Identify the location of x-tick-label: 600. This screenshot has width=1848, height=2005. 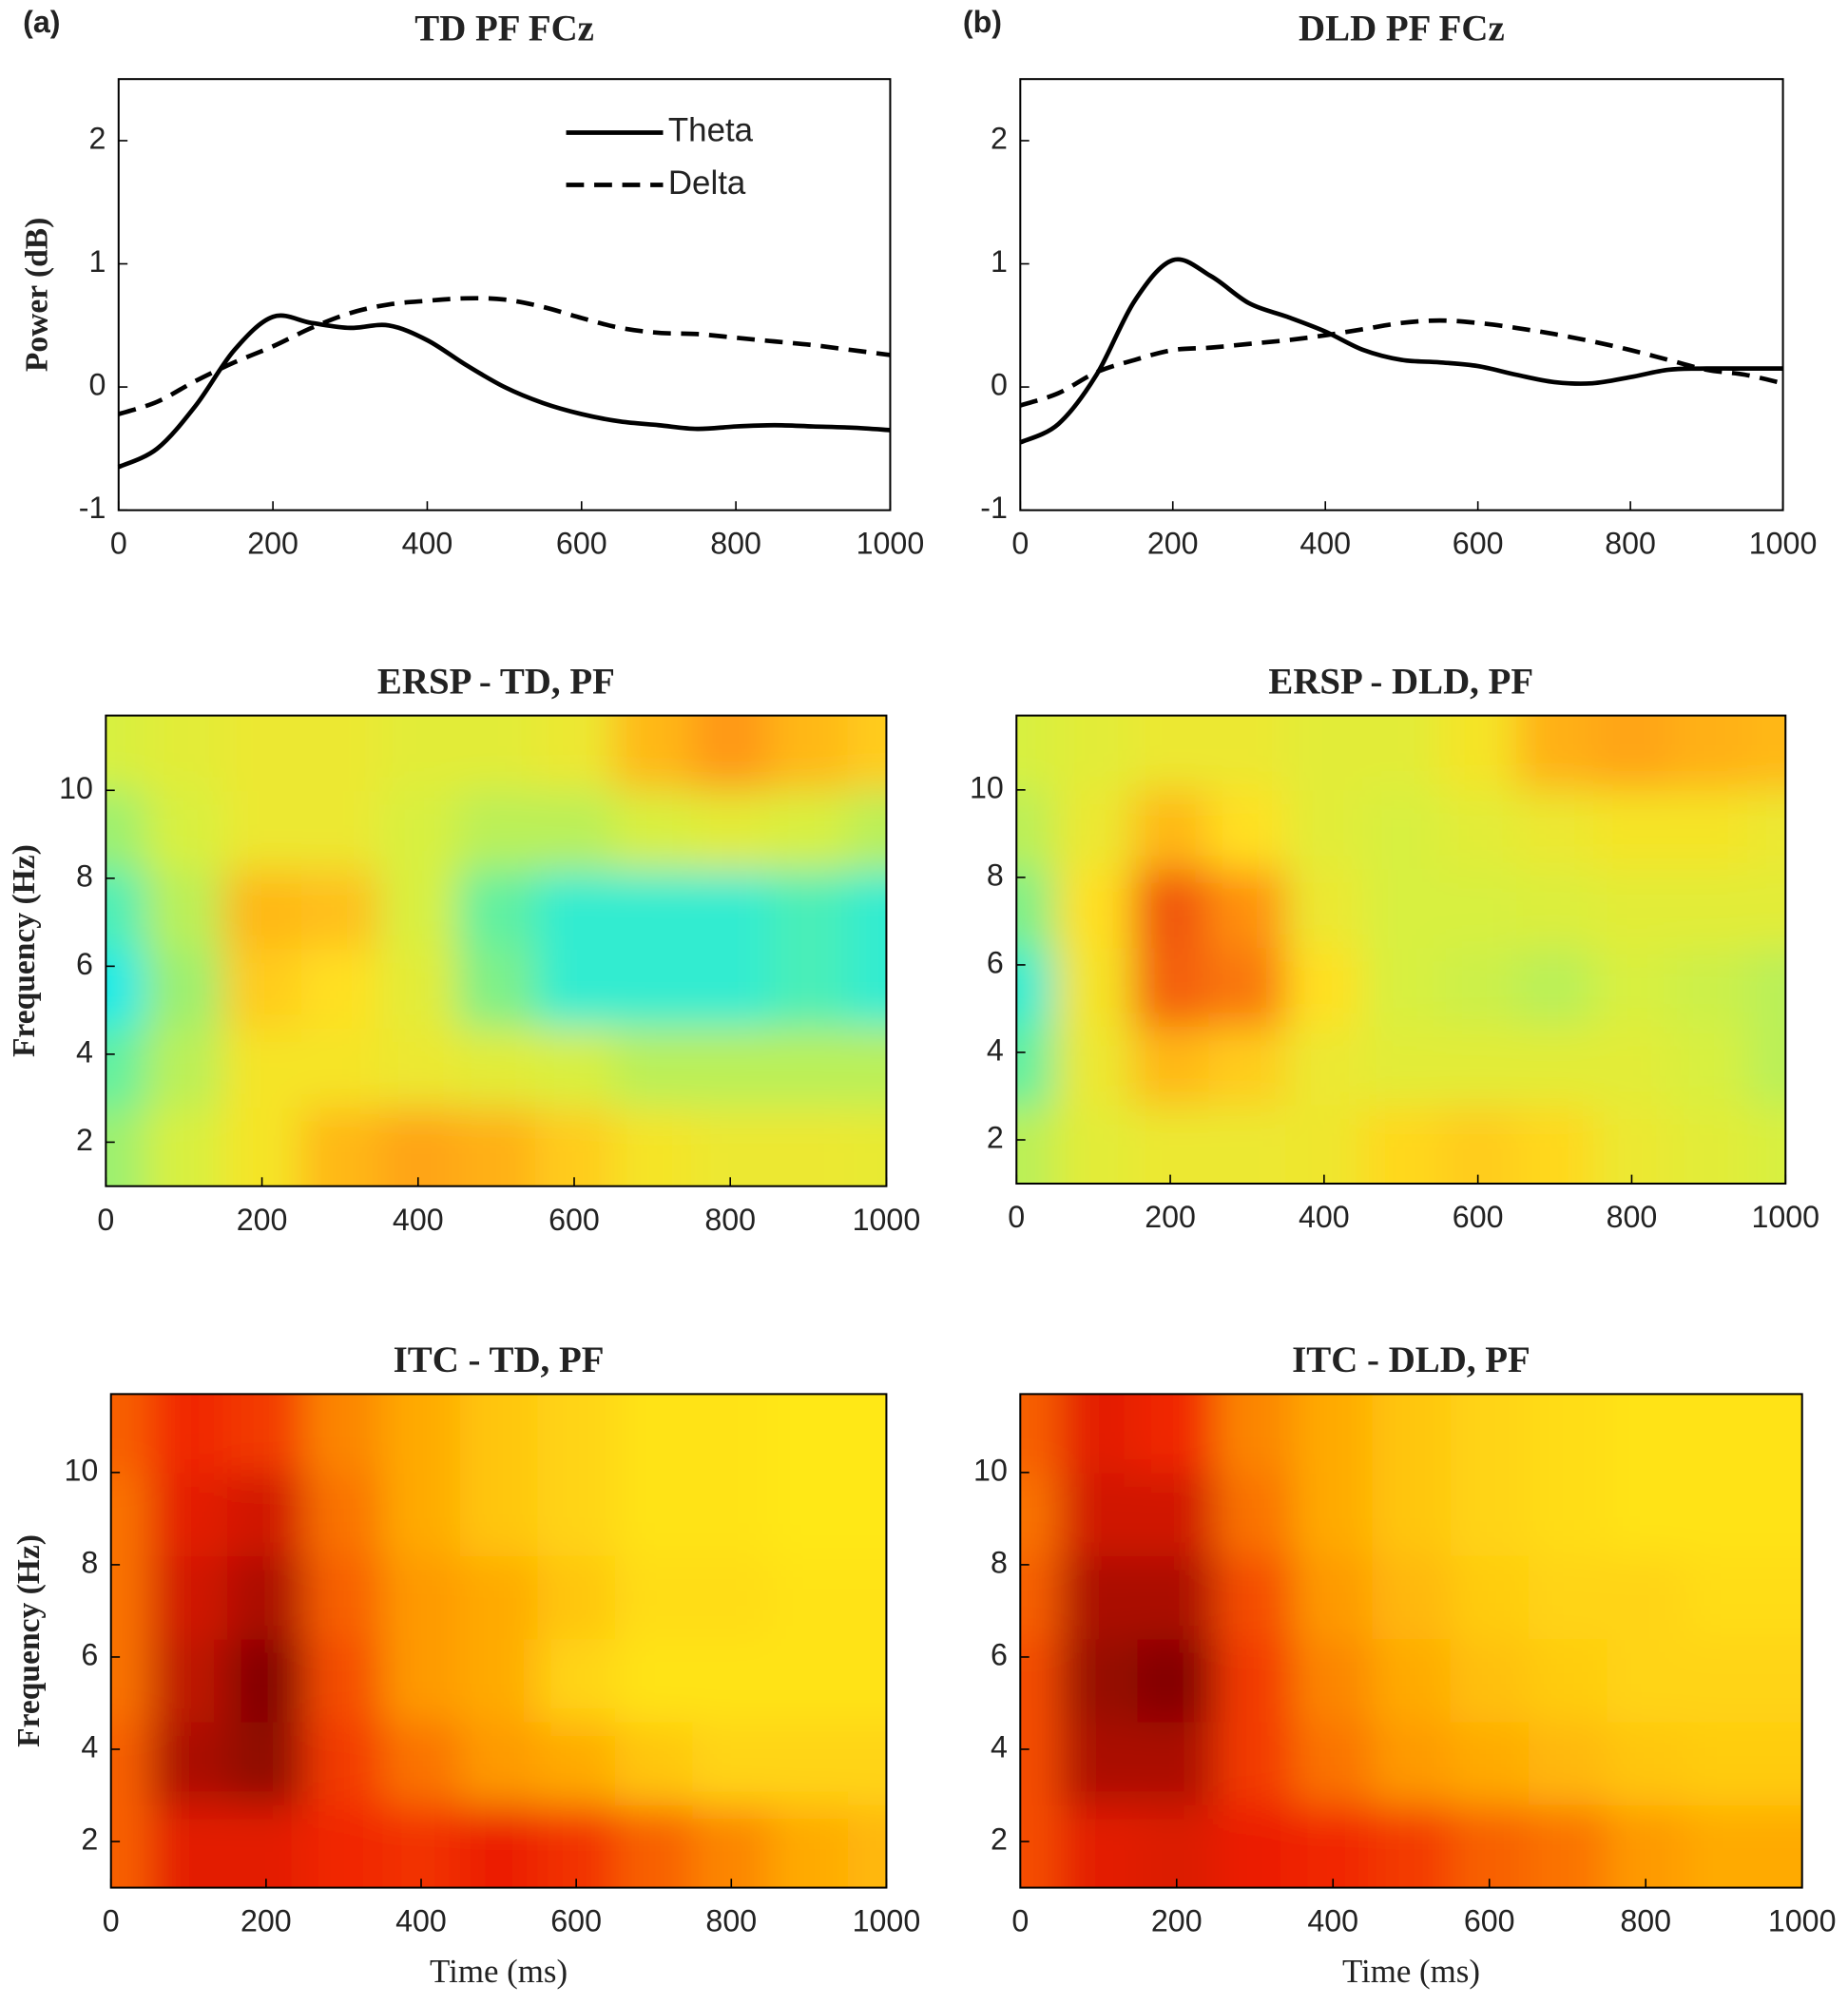
(581, 544).